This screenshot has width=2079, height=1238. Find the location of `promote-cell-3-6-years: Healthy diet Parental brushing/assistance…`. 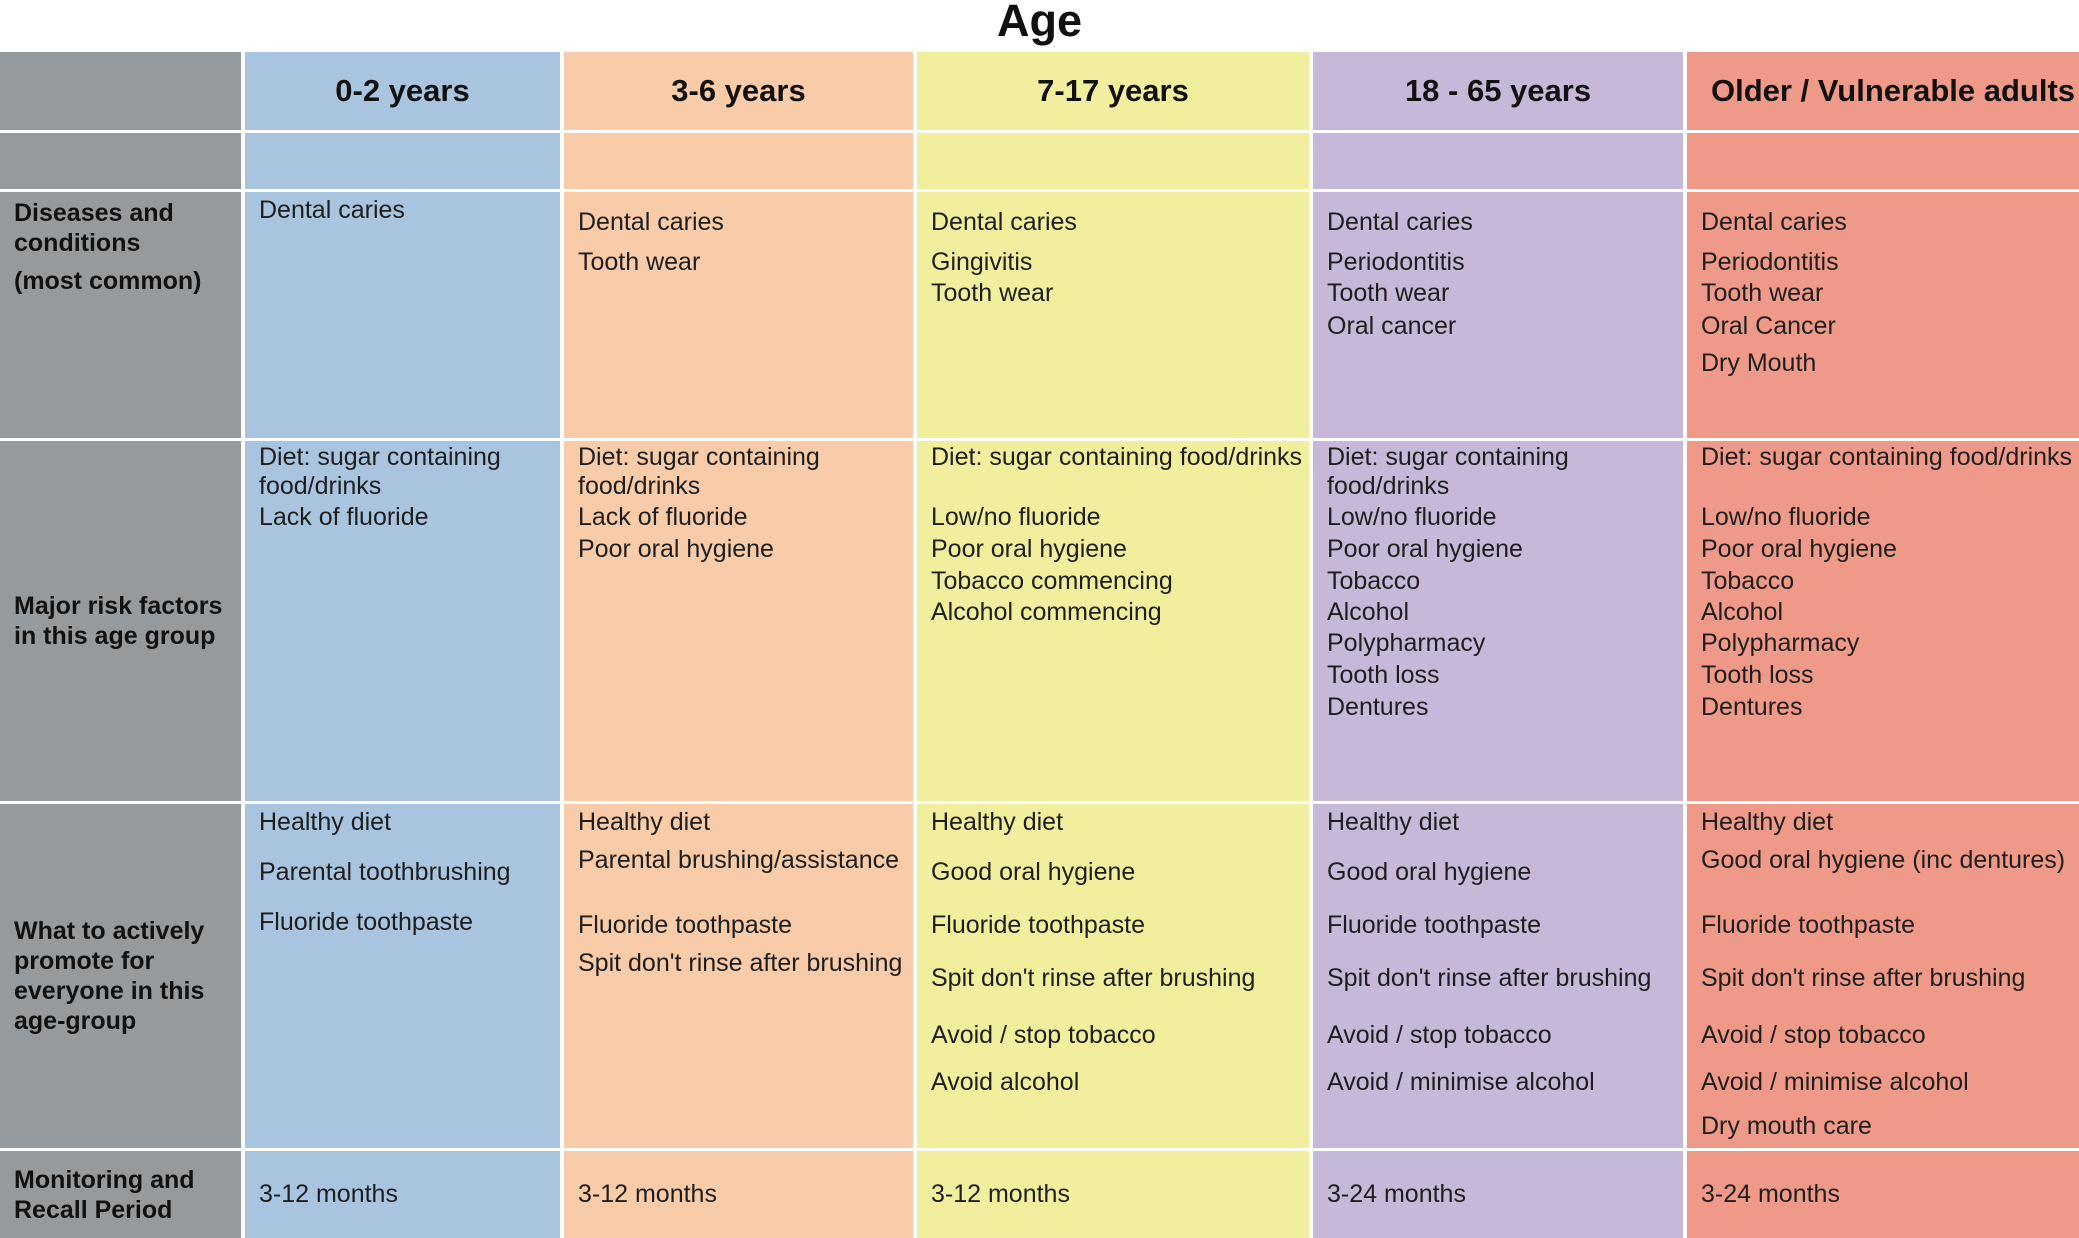

promote-cell-3-6-years: Healthy diet Parental brushing/assistance… is located at coordinates (738, 976).